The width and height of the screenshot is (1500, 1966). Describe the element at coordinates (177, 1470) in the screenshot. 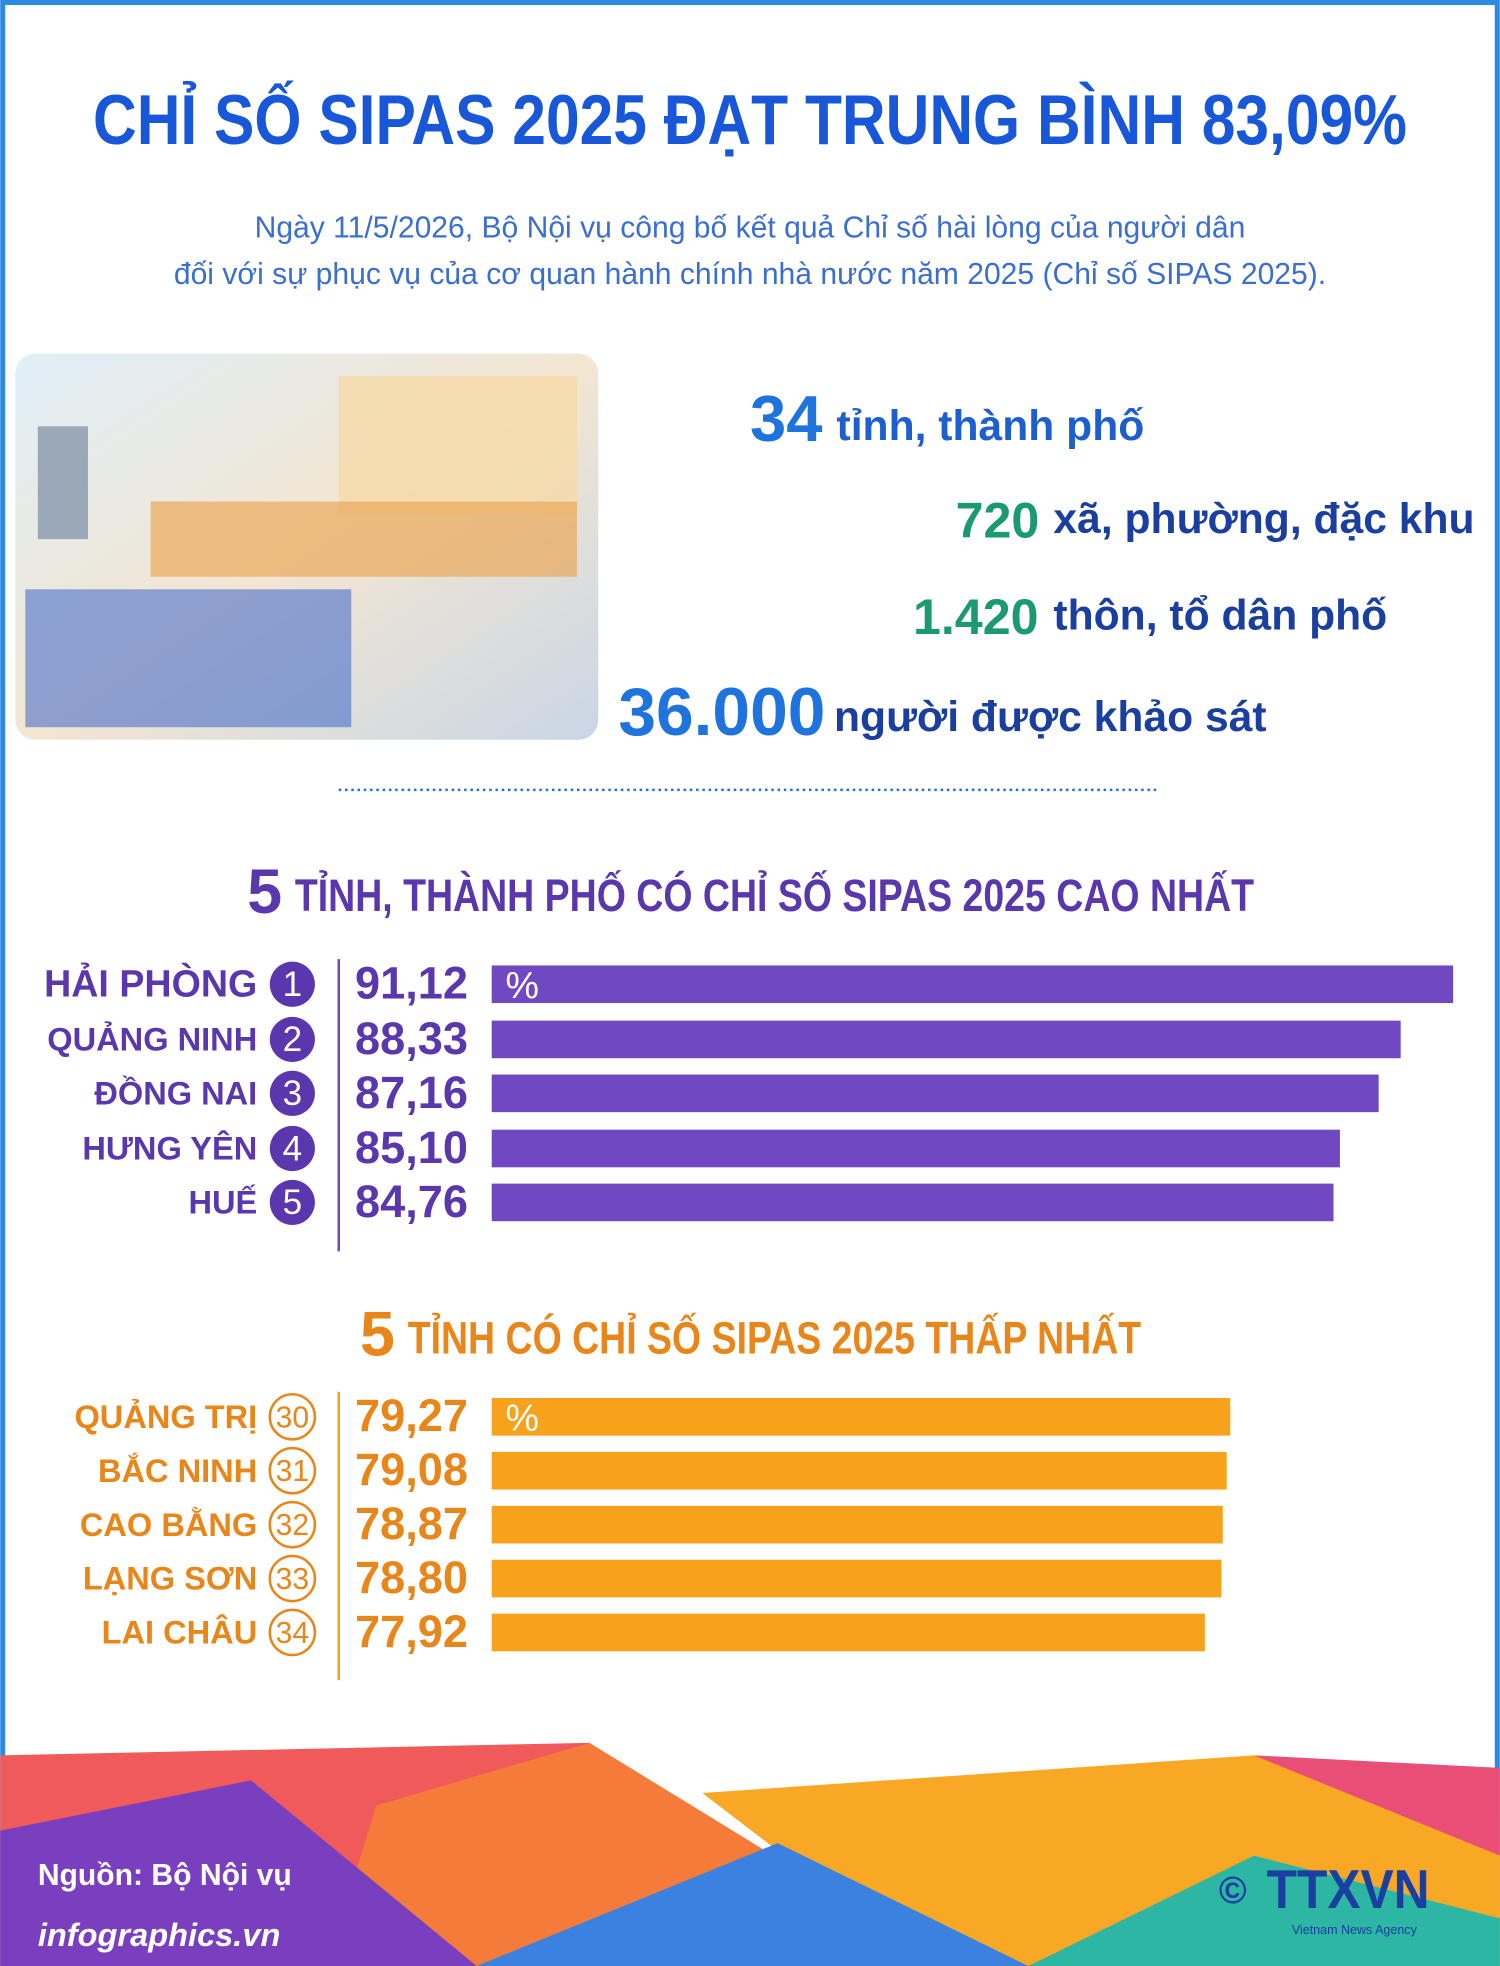

I see `category-label: BẮC NINH` at that location.